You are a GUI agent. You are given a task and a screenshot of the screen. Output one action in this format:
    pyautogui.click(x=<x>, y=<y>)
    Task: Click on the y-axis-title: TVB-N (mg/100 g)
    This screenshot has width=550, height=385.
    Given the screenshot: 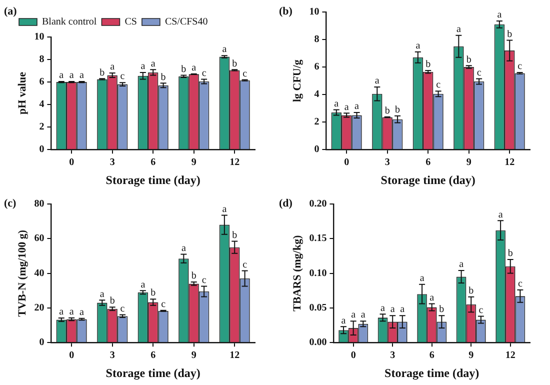 What is the action you would take?
    pyautogui.click(x=22, y=273)
    